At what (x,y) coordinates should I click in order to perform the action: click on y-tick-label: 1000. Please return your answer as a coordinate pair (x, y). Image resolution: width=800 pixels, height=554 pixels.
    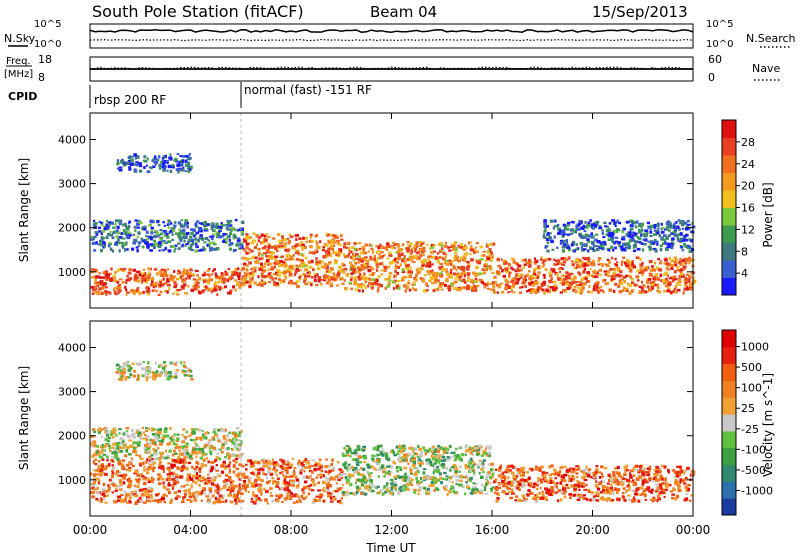
    Looking at the image, I should click on (72, 272).